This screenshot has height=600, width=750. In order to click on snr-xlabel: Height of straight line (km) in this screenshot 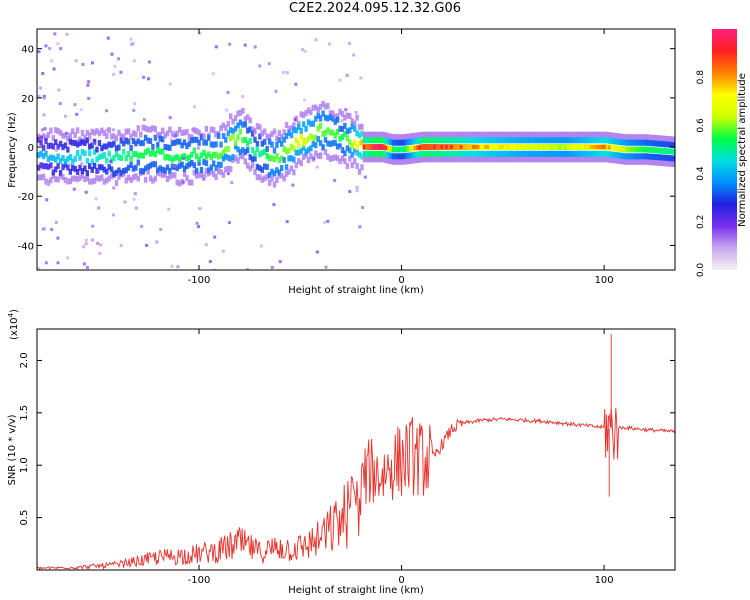, I will do `click(356, 590)`.